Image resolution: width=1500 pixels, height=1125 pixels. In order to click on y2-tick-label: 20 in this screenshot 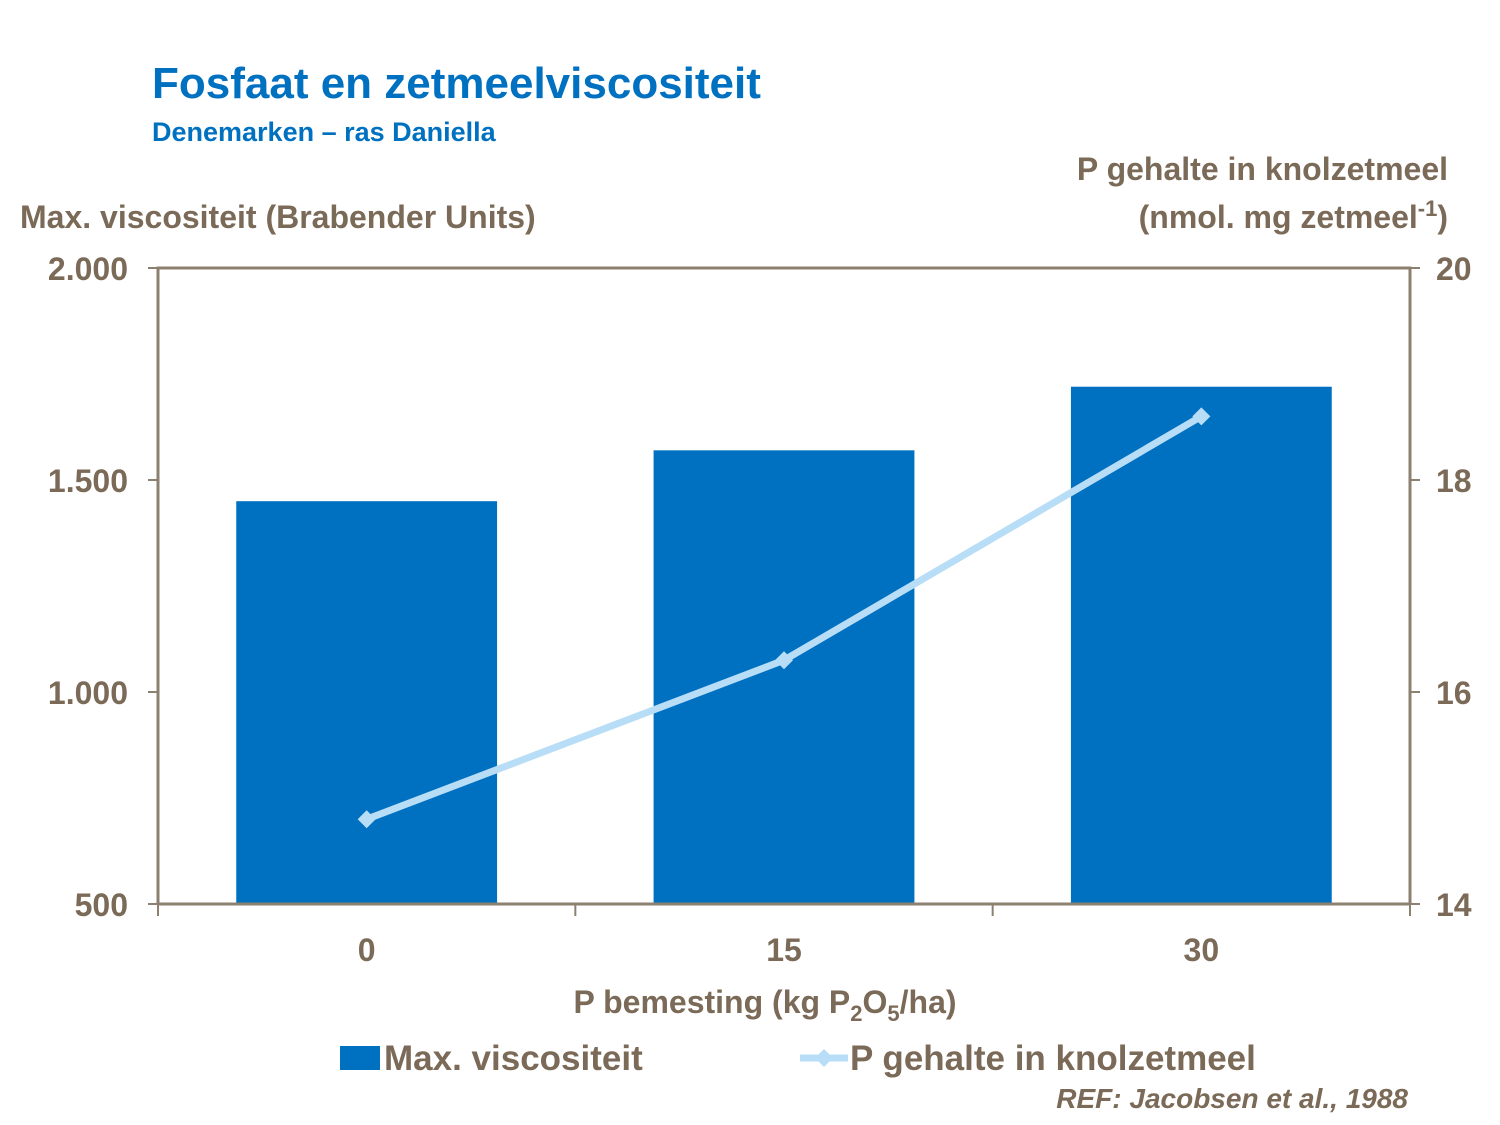, I will do `click(1454, 269)`.